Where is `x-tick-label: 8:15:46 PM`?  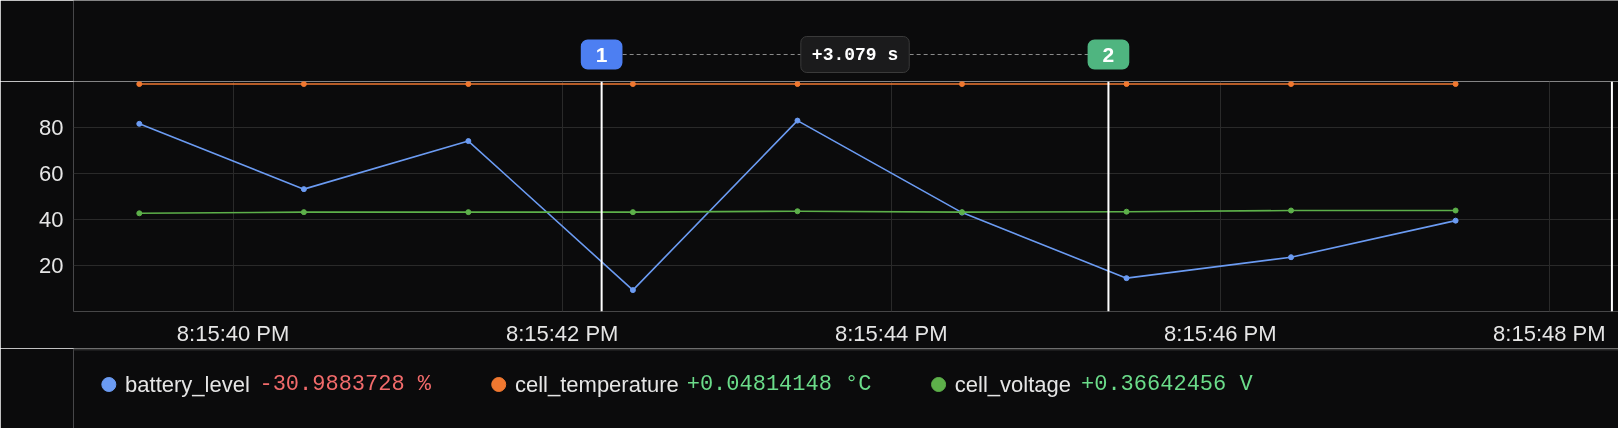 x-tick-label: 8:15:46 PM is located at coordinates (1220, 333).